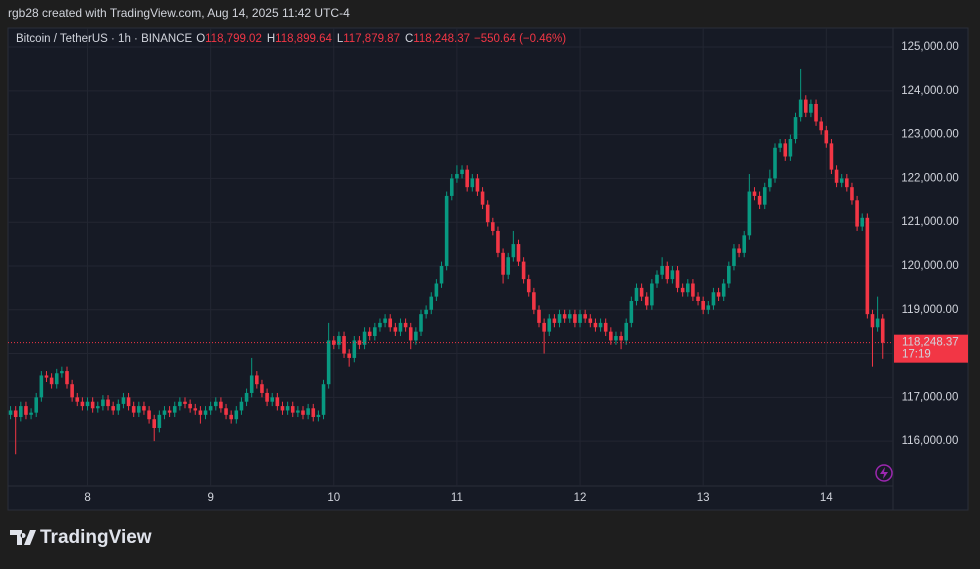  I want to click on logo: TradingView, so click(81, 537).